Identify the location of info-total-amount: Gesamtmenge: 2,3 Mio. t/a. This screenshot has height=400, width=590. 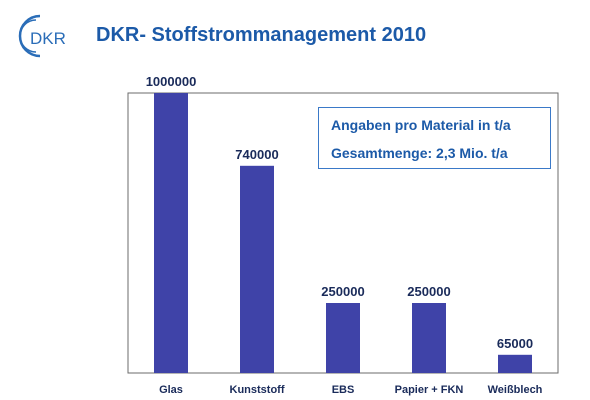
(419, 153).